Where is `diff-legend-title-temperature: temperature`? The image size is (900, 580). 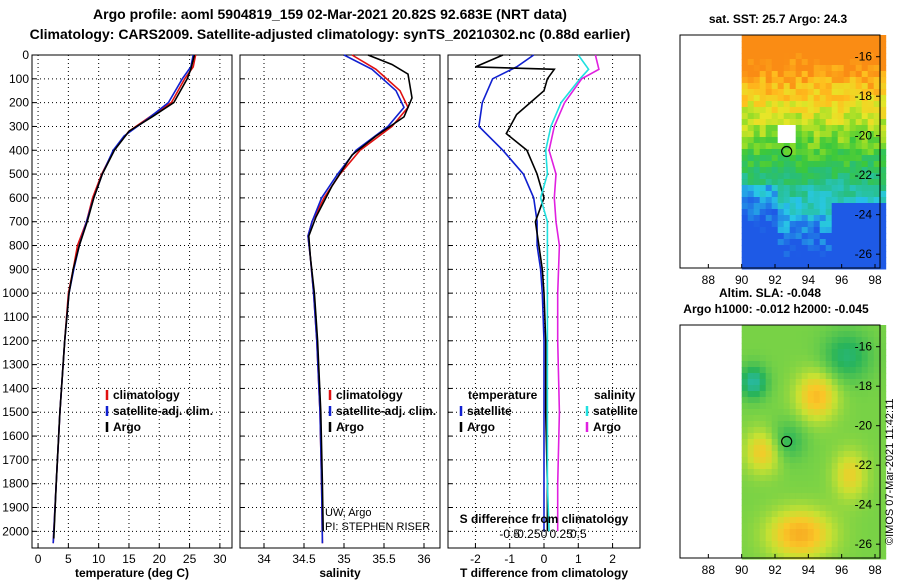 diff-legend-title-temperature: temperature is located at coordinates (503, 395).